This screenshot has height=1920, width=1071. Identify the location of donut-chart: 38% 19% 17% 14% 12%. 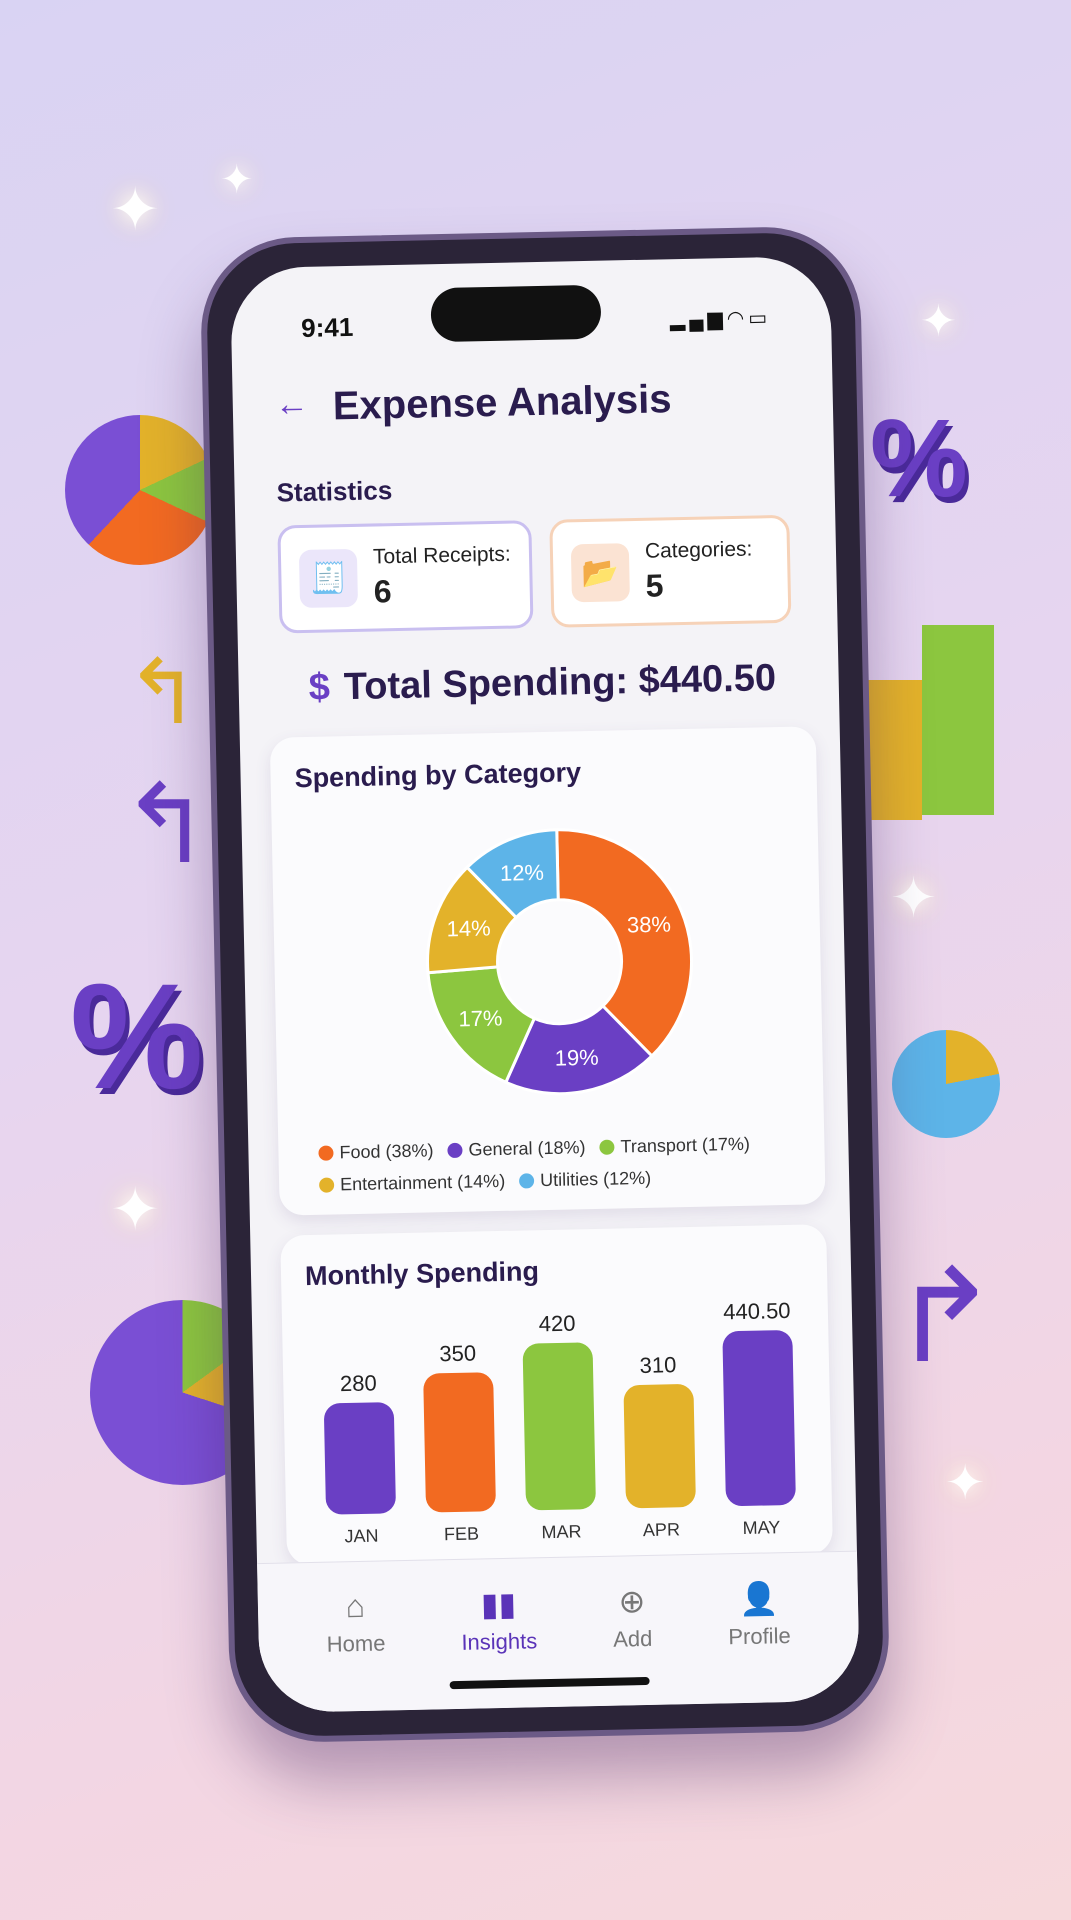
(560, 962).